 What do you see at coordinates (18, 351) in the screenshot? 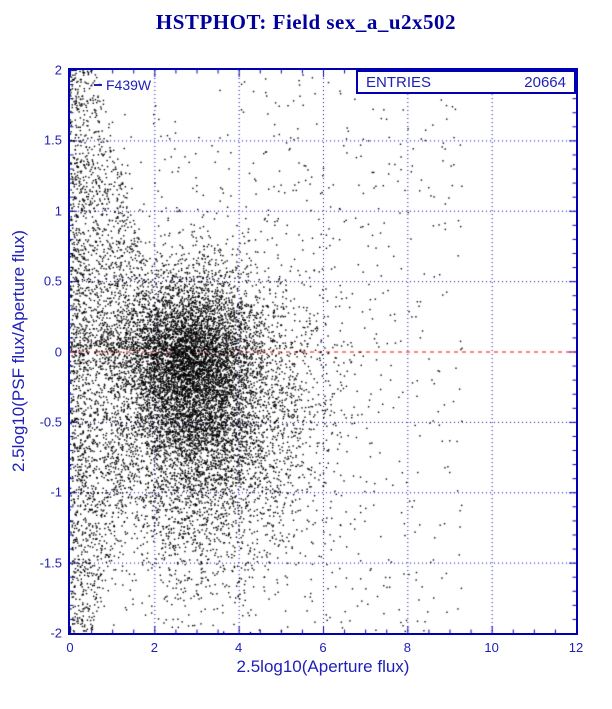
I see `y-axis-title: 2.5log10(PSF flux/Aperture flux)` at bounding box center [18, 351].